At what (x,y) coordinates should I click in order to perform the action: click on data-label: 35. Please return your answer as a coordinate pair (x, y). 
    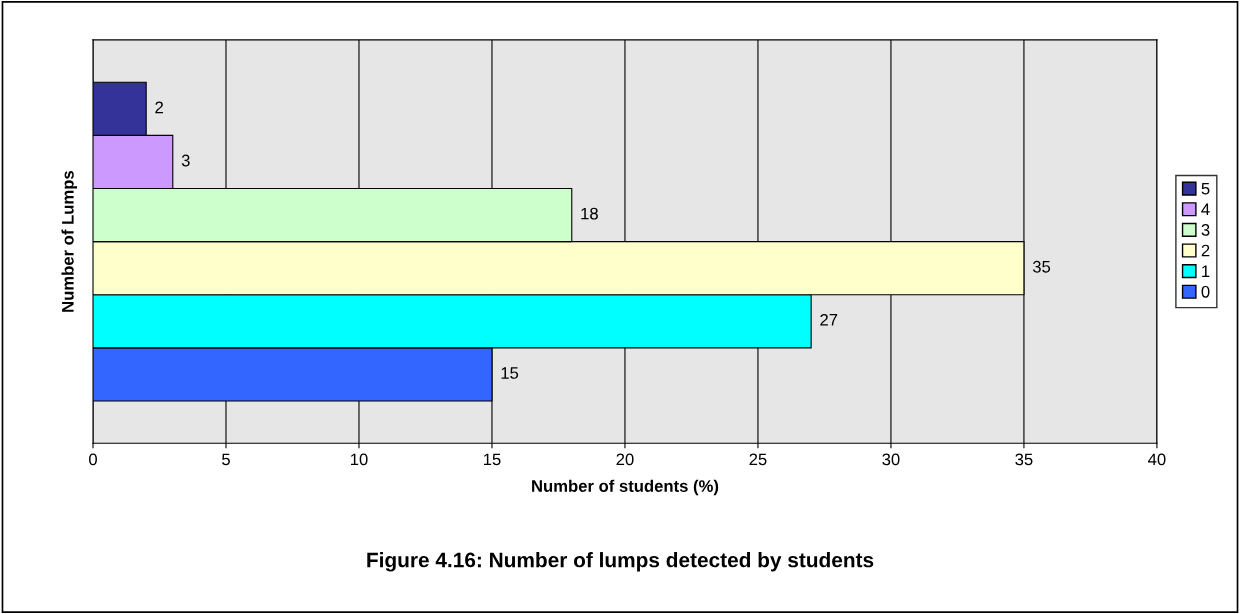
    Looking at the image, I should click on (1041, 266).